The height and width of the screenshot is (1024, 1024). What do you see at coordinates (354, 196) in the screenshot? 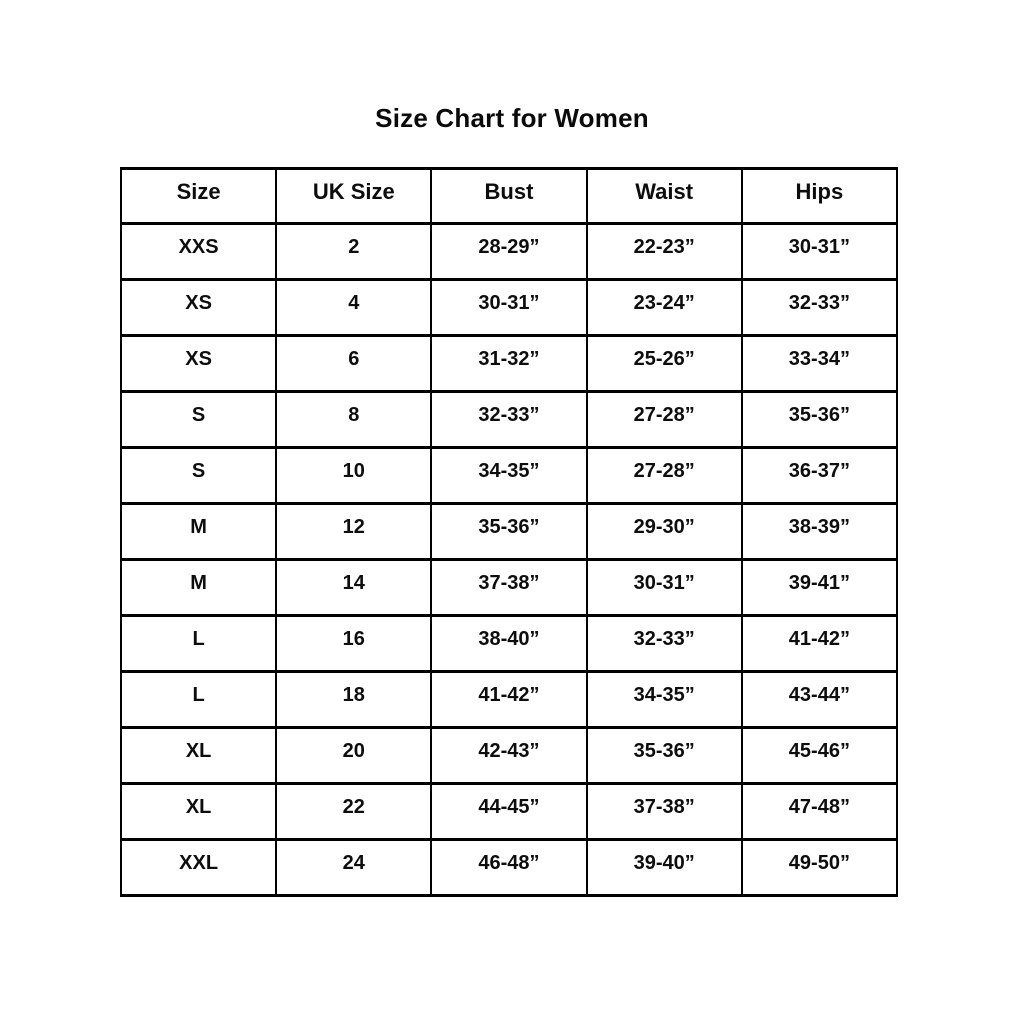
I see `column-header-uk-size: UK Size` at bounding box center [354, 196].